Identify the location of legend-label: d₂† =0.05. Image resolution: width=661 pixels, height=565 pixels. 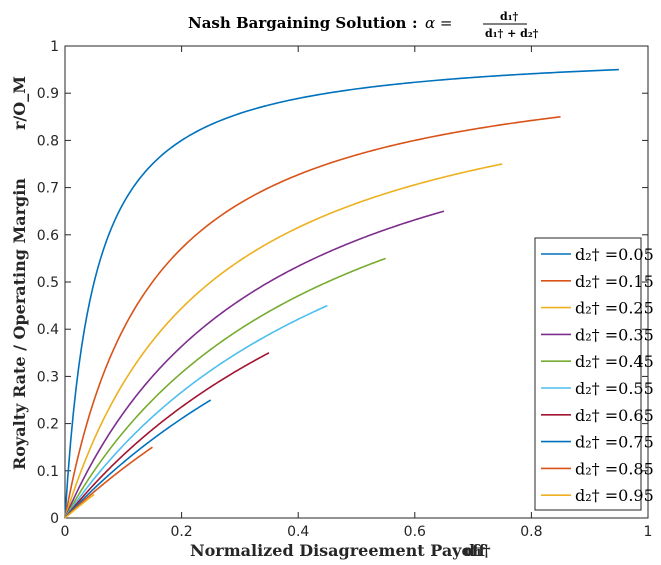
(614, 254).